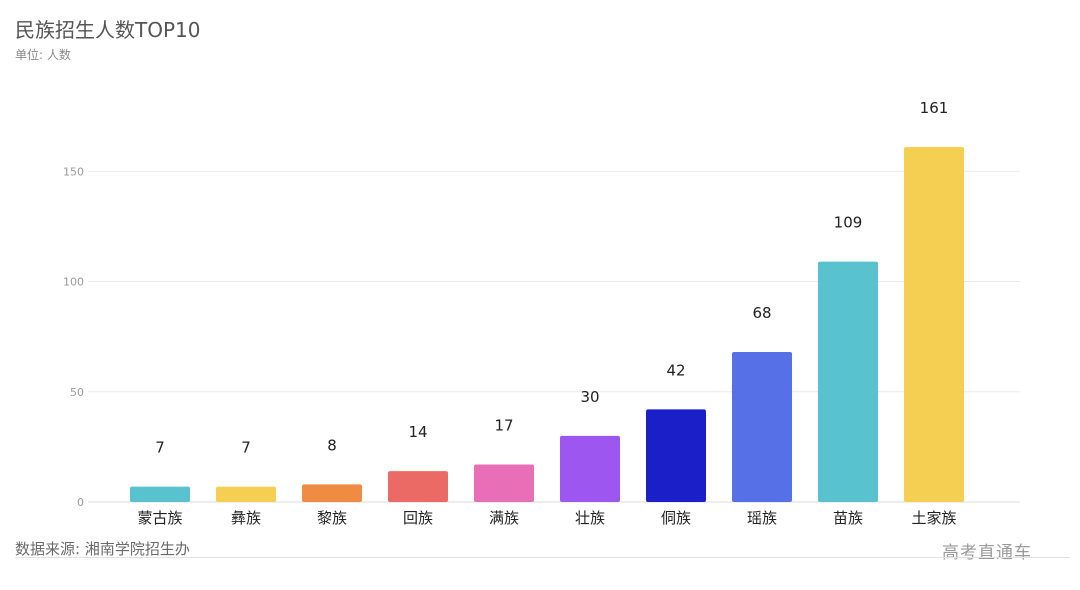 This screenshot has width=1080, height=590. Describe the element at coordinates (542, 557) in the screenshot. I see `divider` at that location.